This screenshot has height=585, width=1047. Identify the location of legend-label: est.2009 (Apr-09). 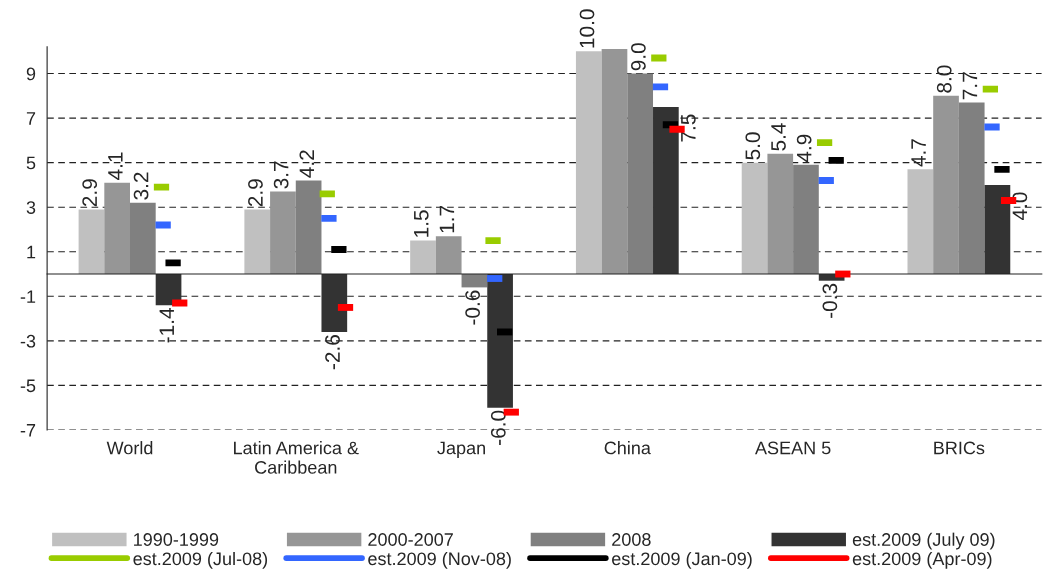
(922, 560).